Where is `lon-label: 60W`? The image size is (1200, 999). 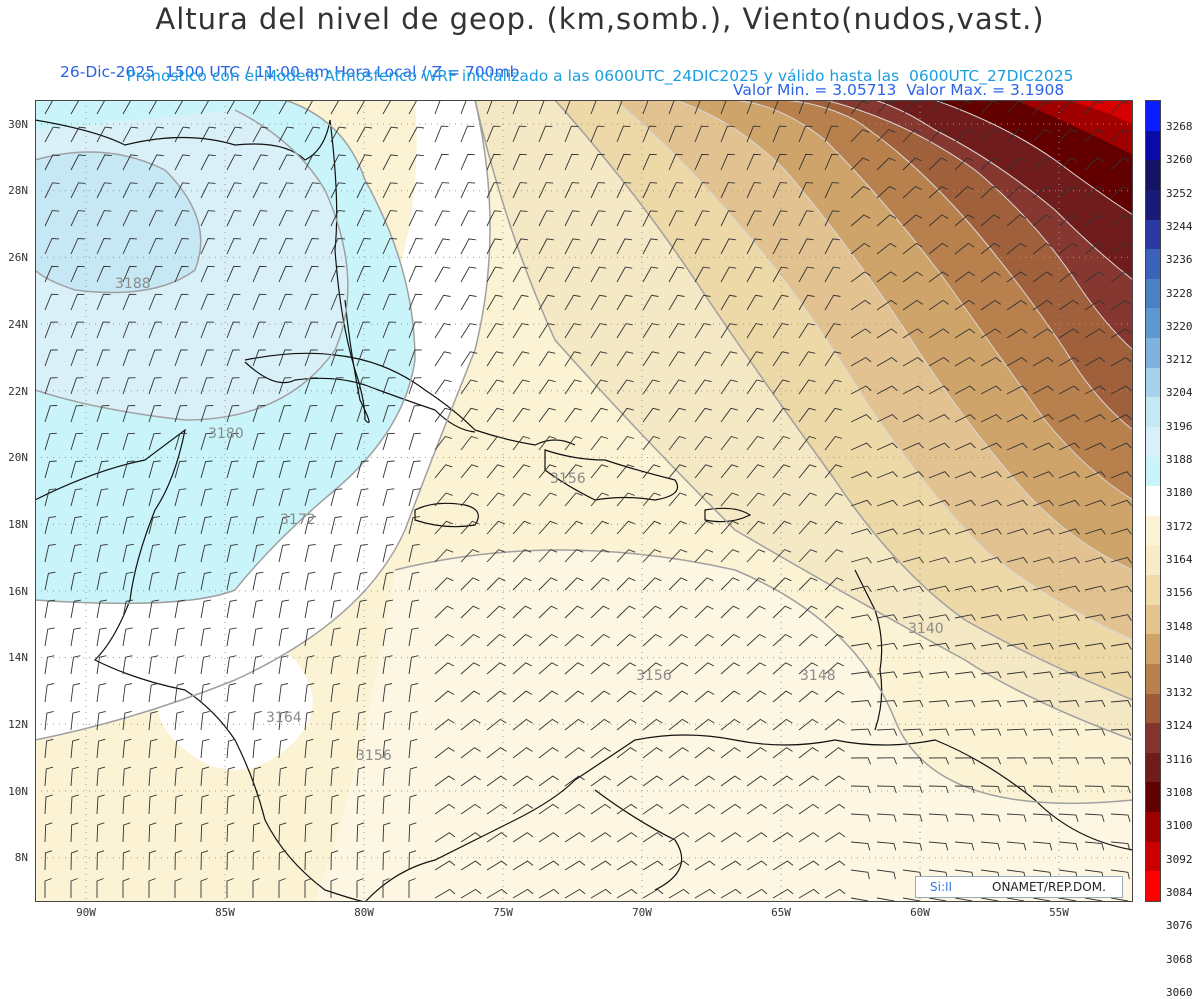 lon-label: 60W is located at coordinates (920, 912).